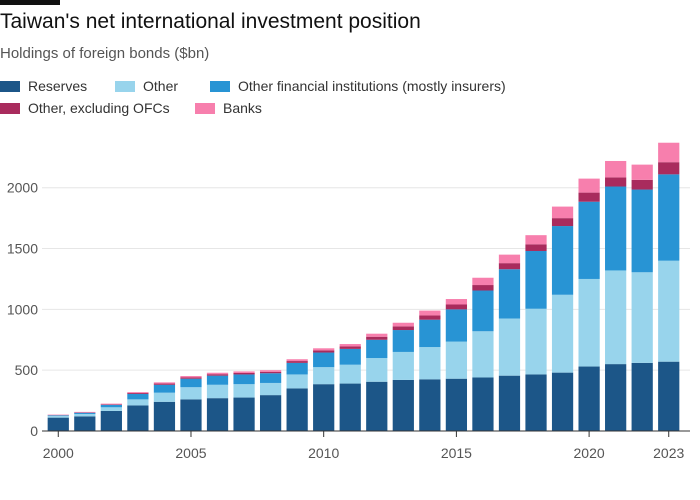 The height and width of the screenshot is (500, 700). Describe the element at coordinates (589, 197) in the screenshot. I see `bar-other_ex_ofc-2020` at that location.